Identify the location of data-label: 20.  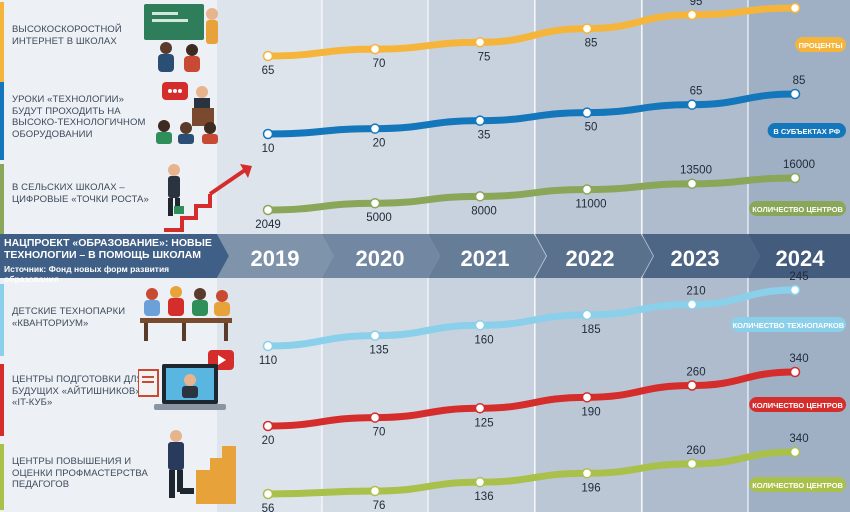
(268, 441).